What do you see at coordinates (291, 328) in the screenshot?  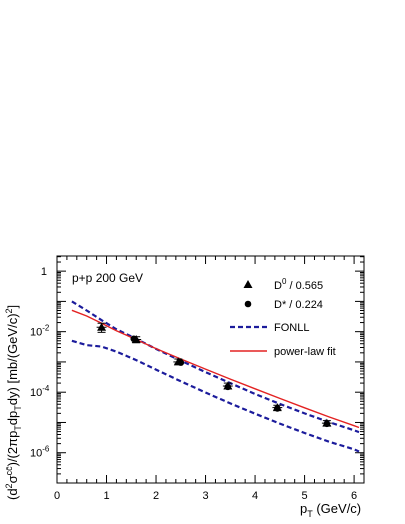 I see `legend-label-fonll: FONLL` at bounding box center [291, 328].